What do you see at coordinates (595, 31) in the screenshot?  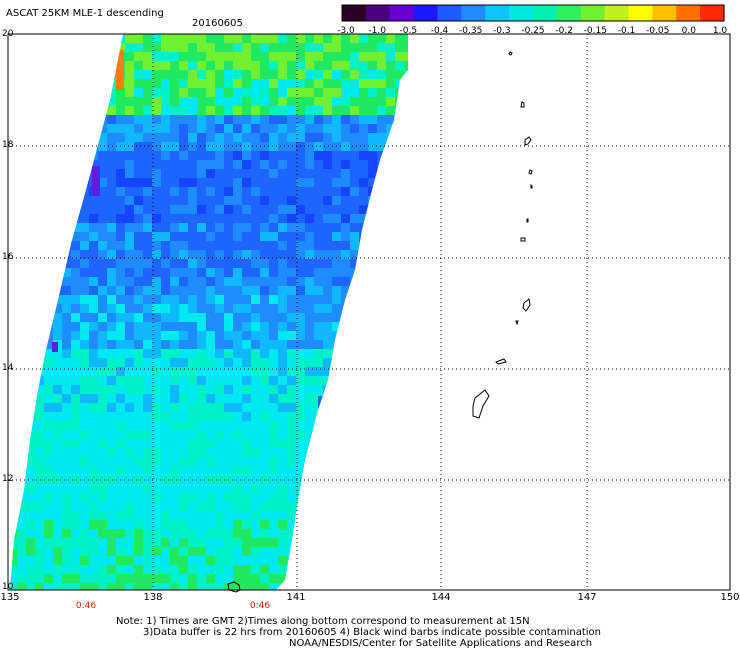 I see `colorbar-tick-label: -0.15` at bounding box center [595, 31].